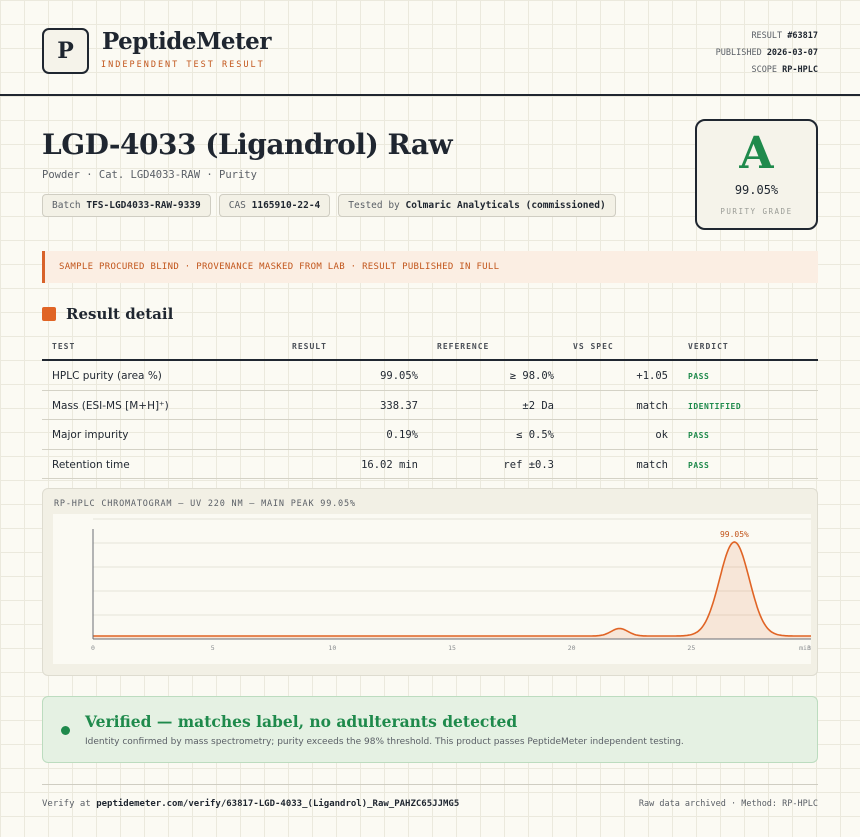  Describe the element at coordinates (120, 314) in the screenshot. I see `section-title: Result detail` at that location.